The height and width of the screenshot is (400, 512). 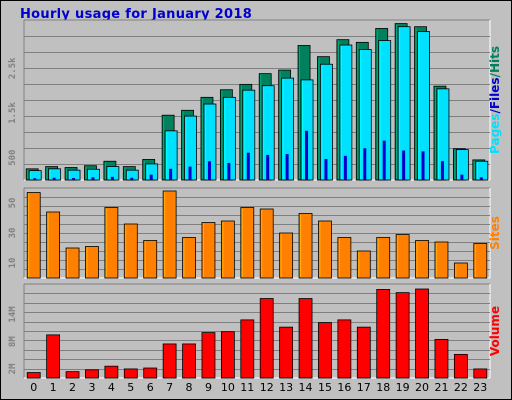 I want to click on x-tick-label: 13, so click(x=286, y=387).